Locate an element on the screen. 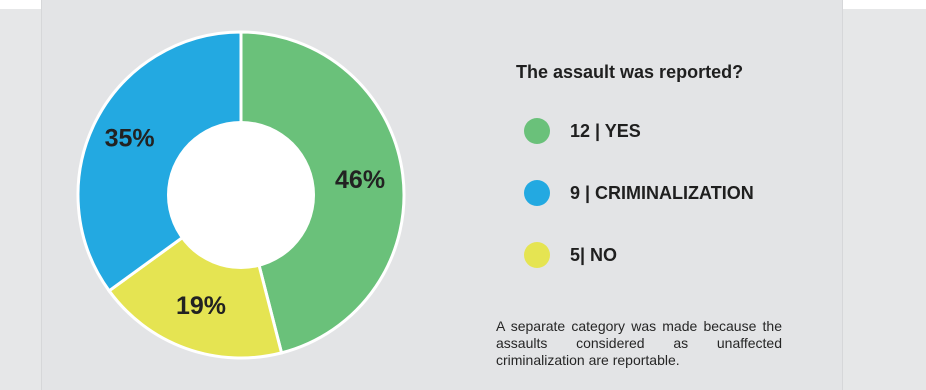  legend-label: 9 | CRIMINALIZATION is located at coordinates (662, 192).